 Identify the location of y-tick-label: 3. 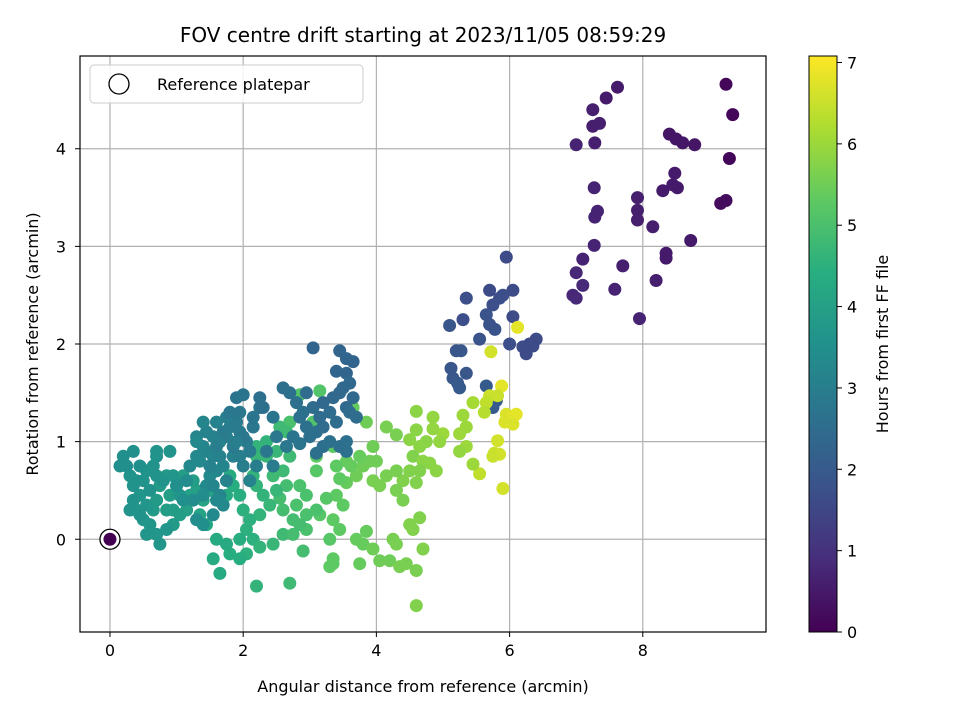
(61, 246).